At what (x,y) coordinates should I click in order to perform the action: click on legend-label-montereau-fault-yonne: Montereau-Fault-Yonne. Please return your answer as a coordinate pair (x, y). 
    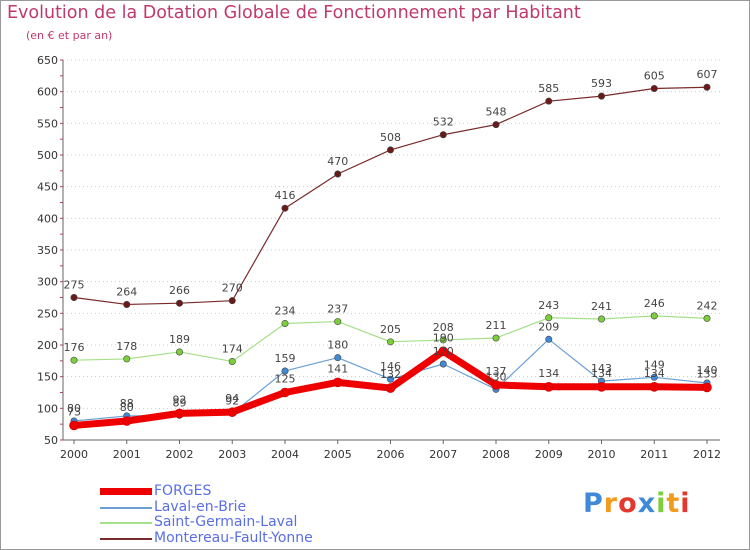
    Looking at the image, I should click on (233, 537).